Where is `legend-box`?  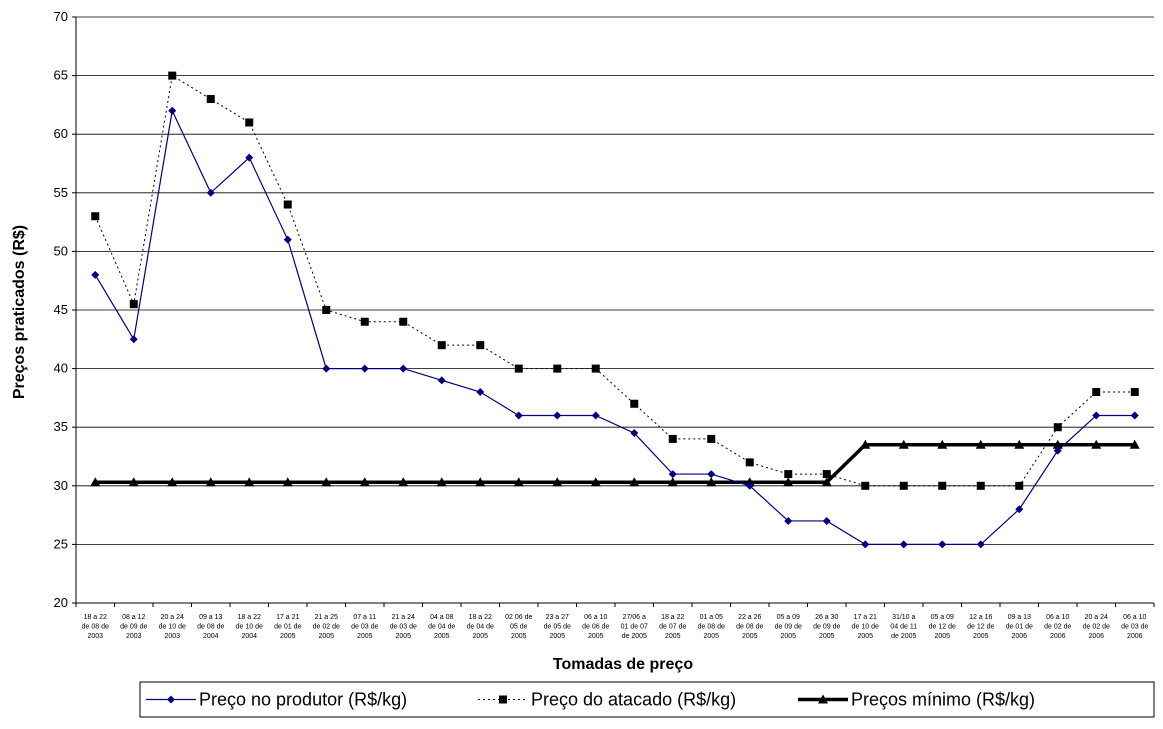 legend-box is located at coordinates (647, 699).